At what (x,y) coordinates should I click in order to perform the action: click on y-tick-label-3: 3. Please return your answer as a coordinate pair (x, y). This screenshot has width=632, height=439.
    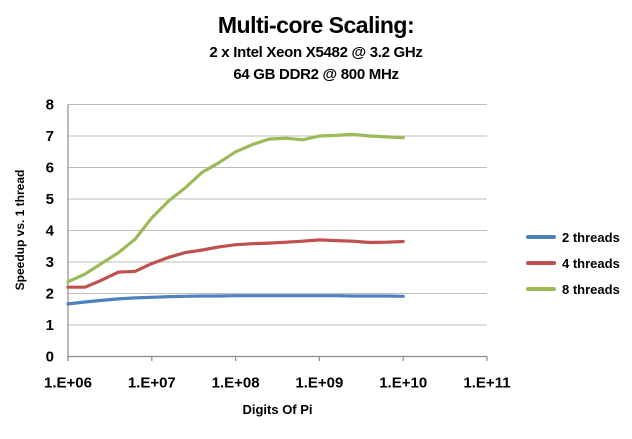
    Looking at the image, I should click on (50, 262).